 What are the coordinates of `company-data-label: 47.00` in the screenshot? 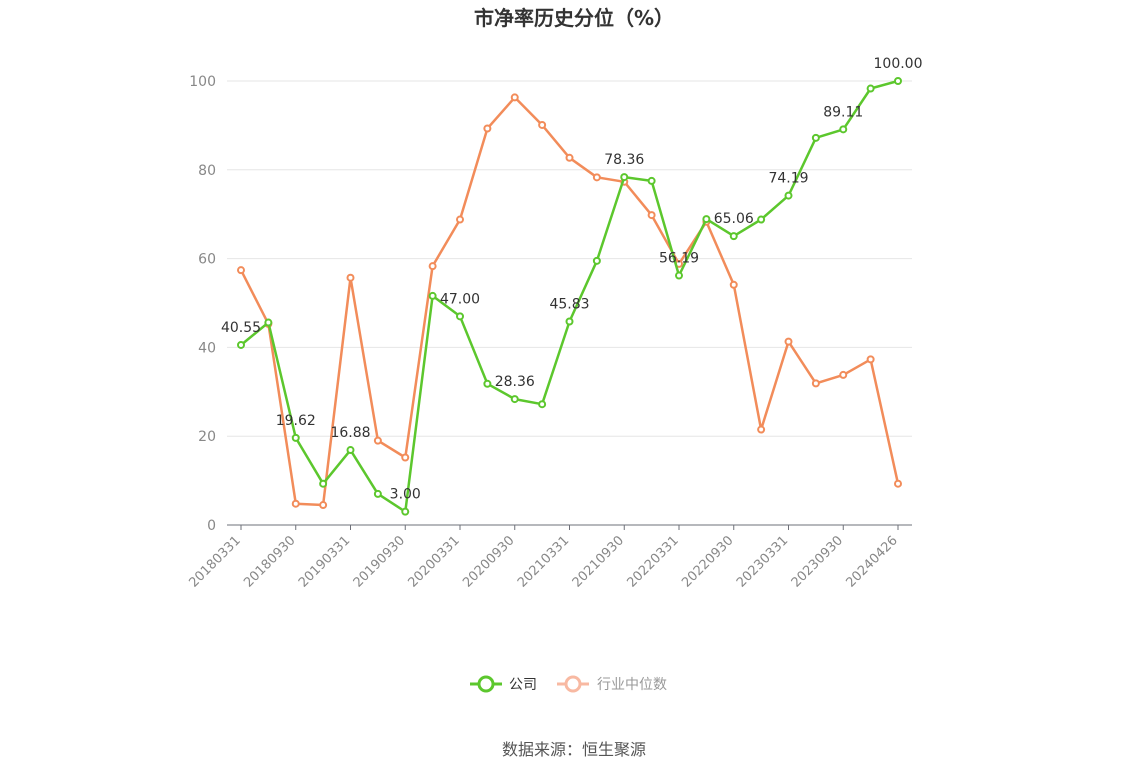 It's located at (460, 299).